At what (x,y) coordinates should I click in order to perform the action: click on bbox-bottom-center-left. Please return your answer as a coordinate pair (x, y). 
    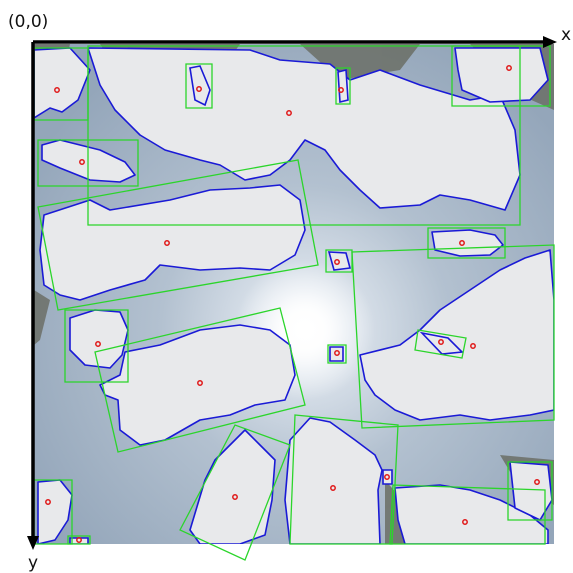
    Looking at the image, I should click on (235, 492).